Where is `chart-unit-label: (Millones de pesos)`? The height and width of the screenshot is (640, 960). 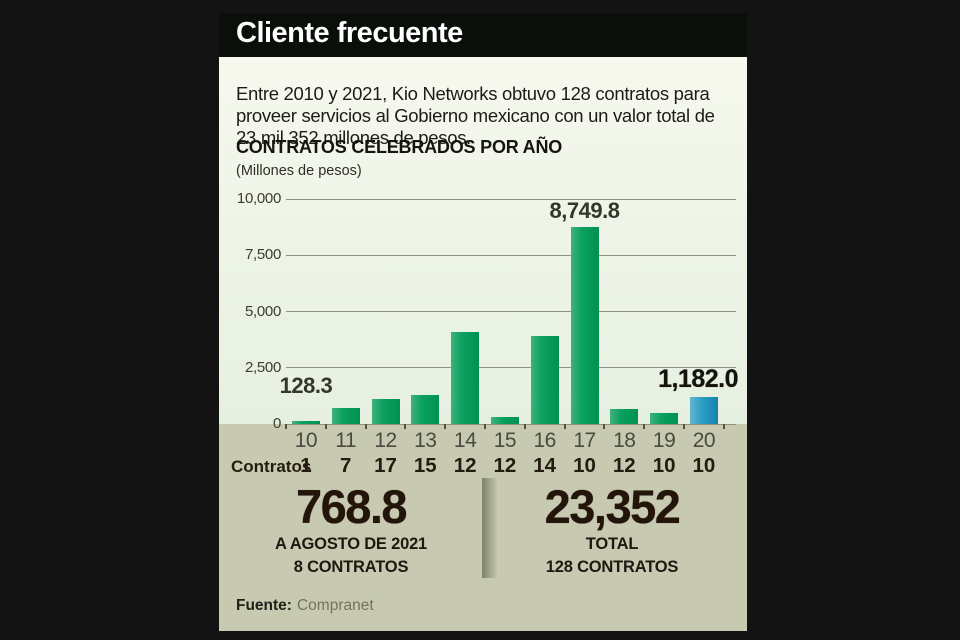 chart-unit-label: (Millones de pesos) is located at coordinates (299, 171).